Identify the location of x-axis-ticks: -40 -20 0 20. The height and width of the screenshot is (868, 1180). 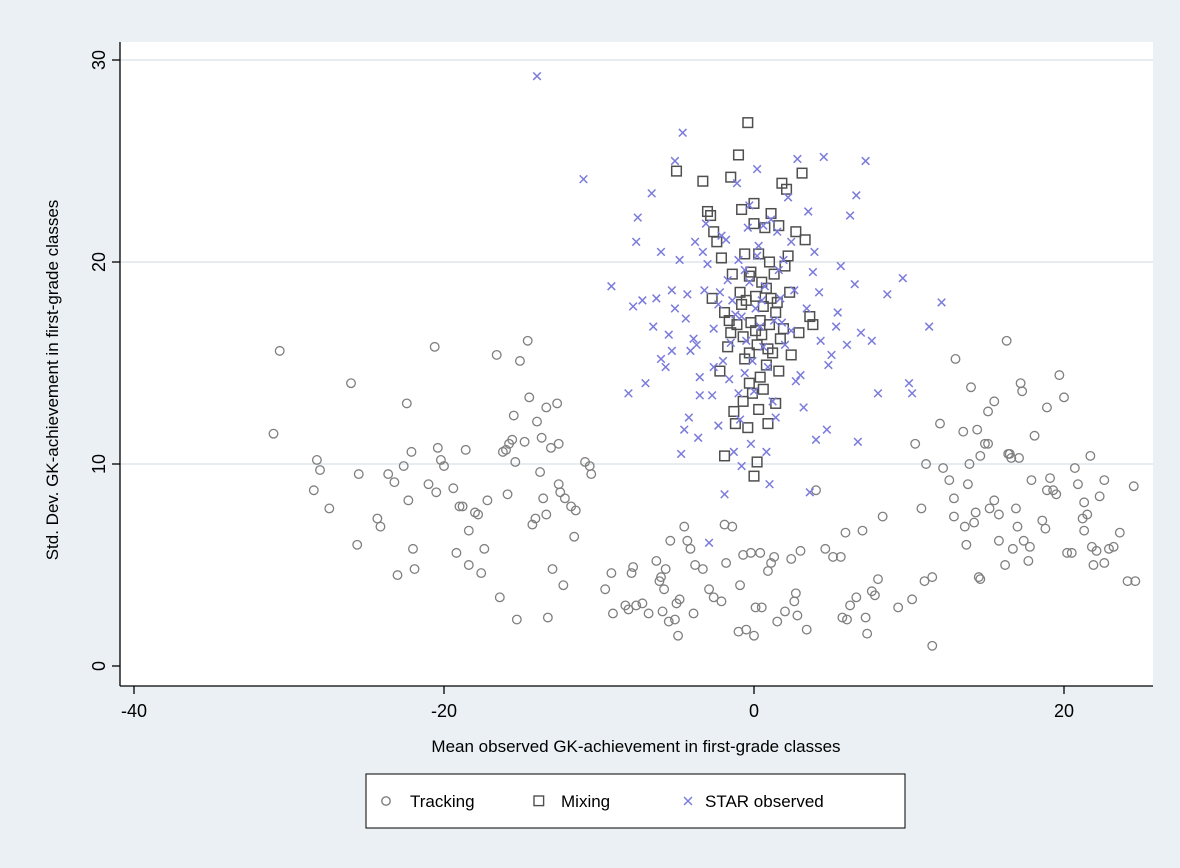
(597, 703).